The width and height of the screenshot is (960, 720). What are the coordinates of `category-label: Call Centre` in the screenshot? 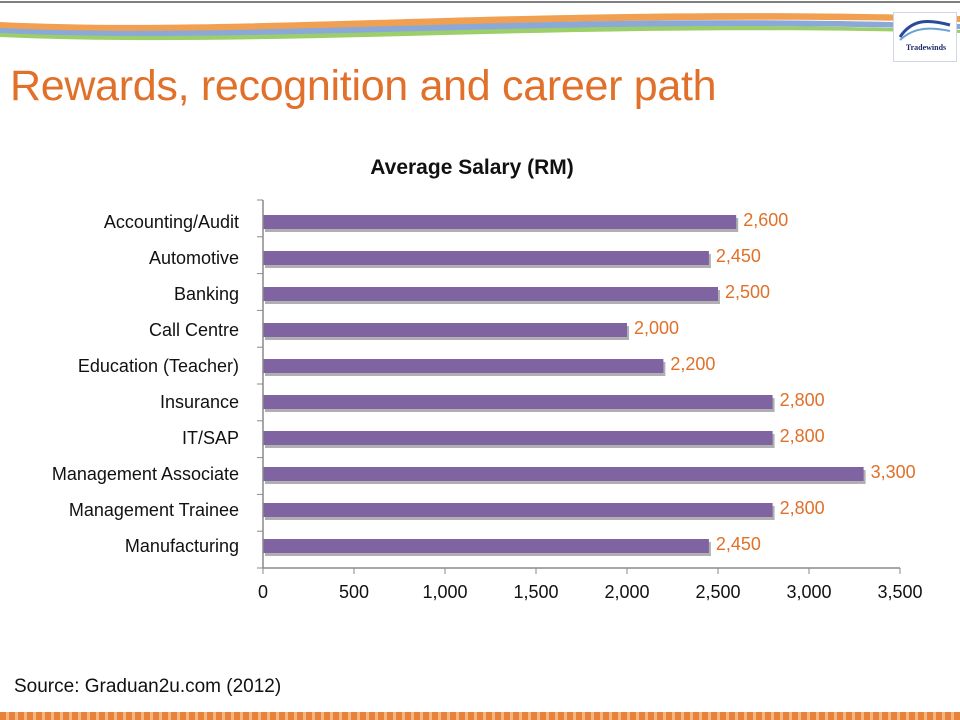 It's located at (194, 330).